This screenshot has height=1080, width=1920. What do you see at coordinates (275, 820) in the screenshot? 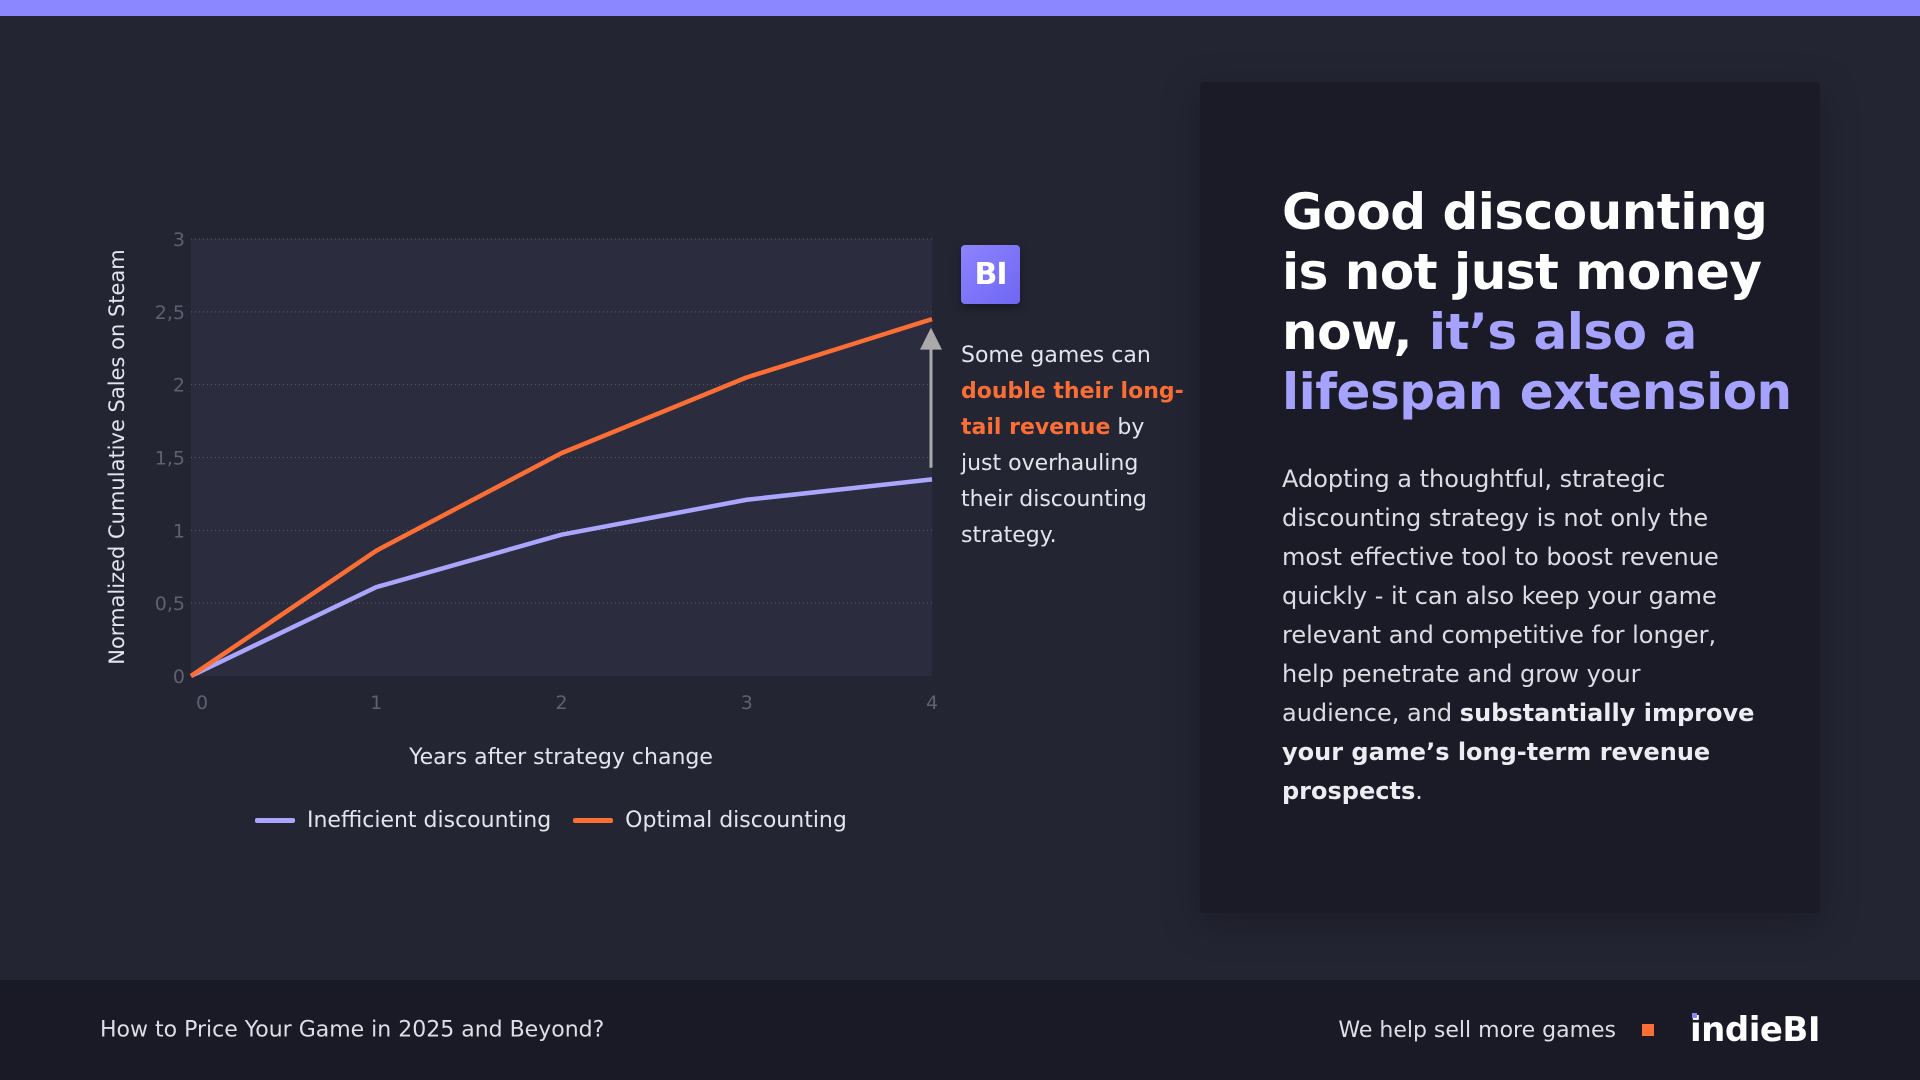
I see `legend-swatch-inefficient` at bounding box center [275, 820].